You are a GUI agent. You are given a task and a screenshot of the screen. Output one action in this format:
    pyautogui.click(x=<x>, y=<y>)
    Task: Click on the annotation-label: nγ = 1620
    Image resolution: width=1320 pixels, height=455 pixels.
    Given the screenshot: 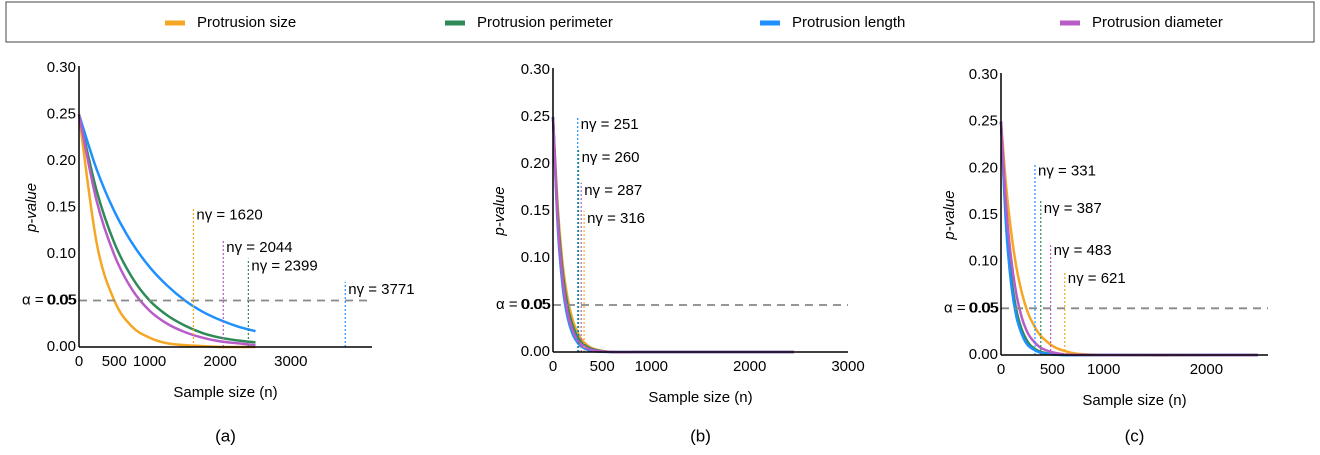 What is the action you would take?
    pyautogui.click(x=229, y=214)
    